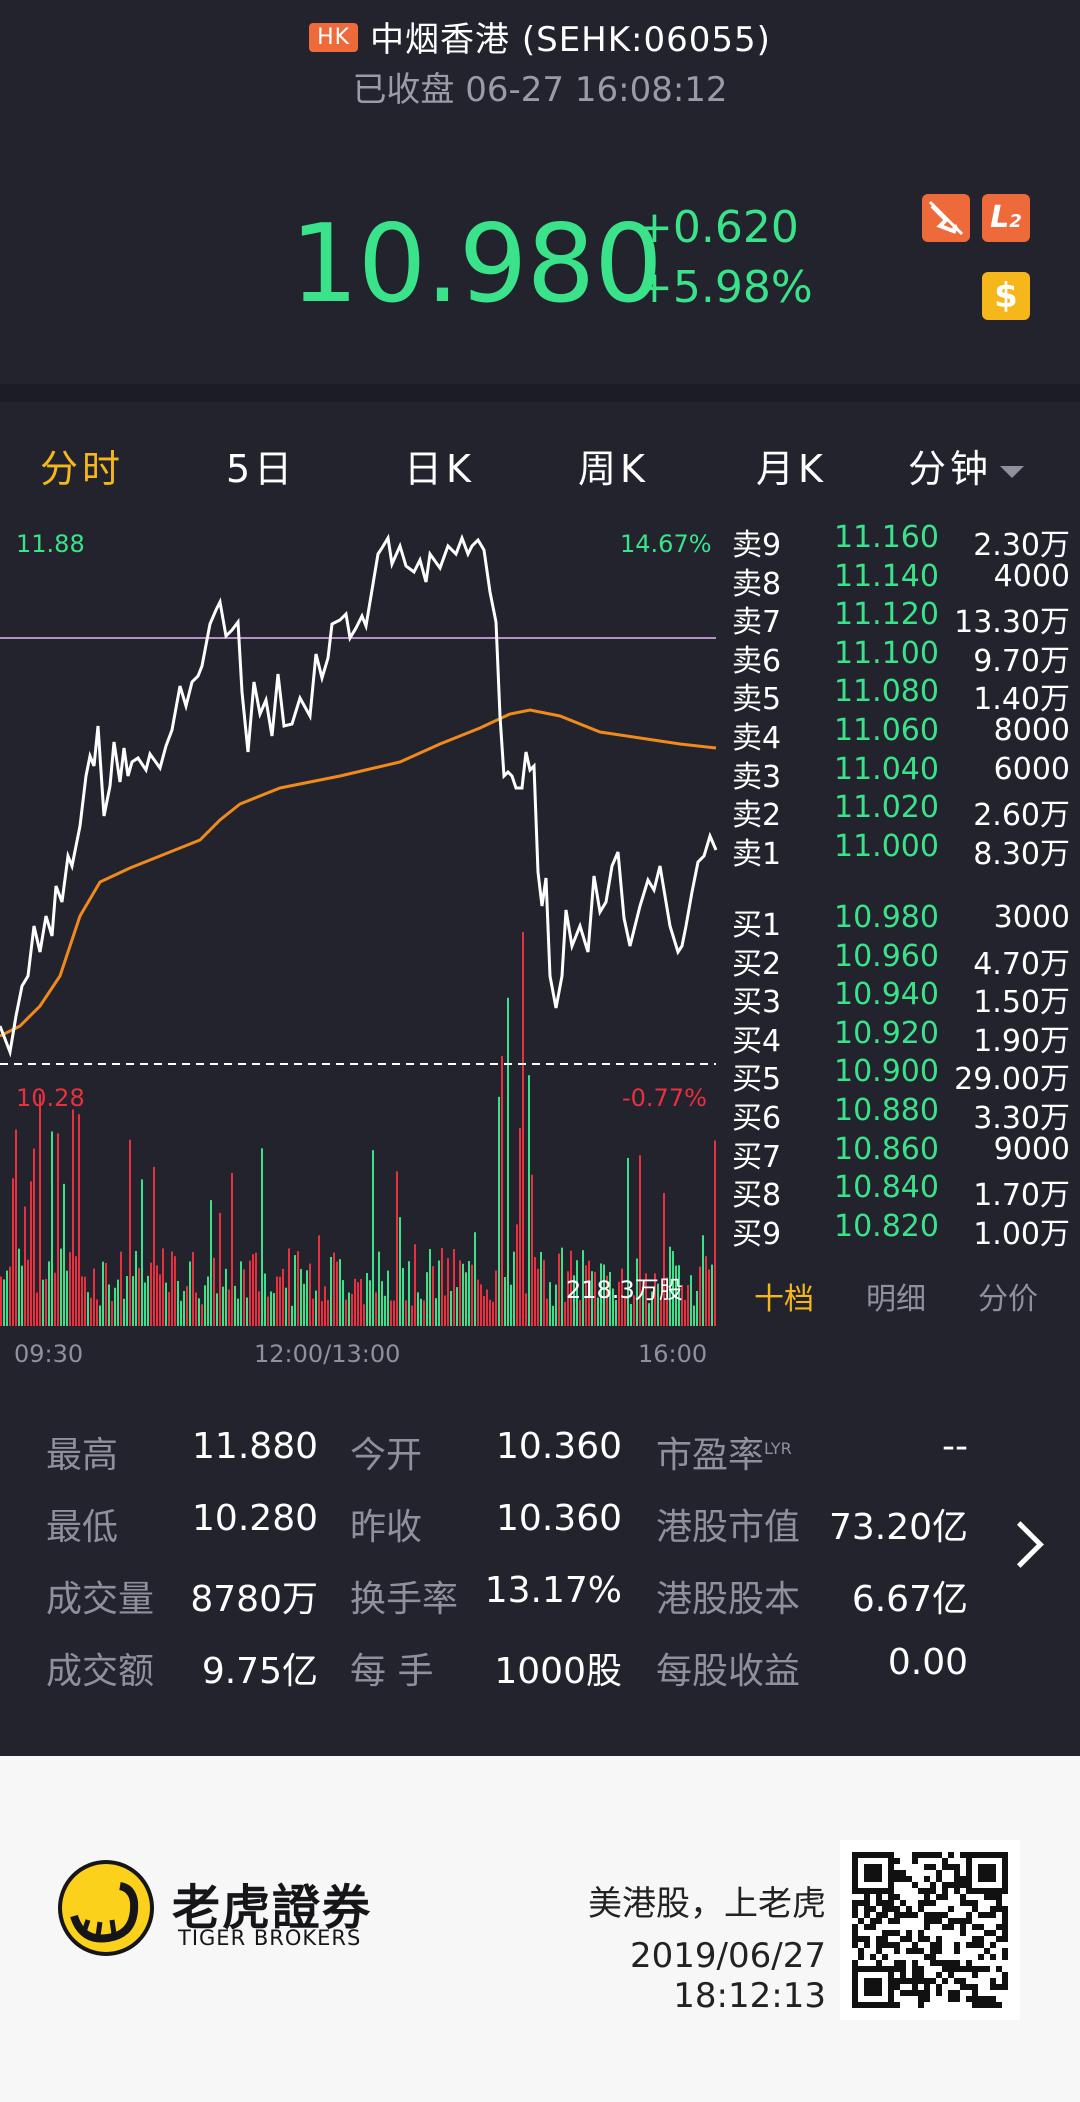  I want to click on tab-minute: 分钟, so click(966, 465).